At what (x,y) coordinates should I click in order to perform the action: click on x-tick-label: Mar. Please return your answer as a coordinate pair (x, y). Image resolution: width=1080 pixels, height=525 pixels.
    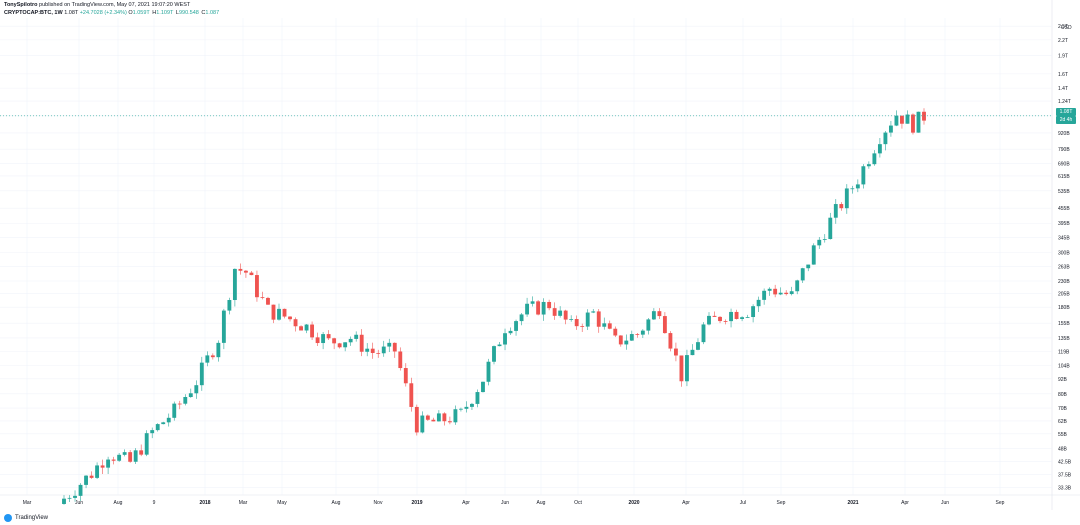
    Looking at the image, I should click on (27, 503).